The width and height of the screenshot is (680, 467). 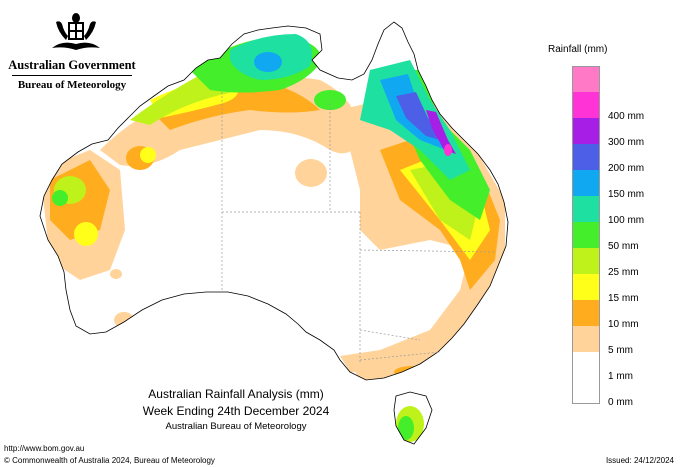 I want to click on legend-label: 10 mm, so click(x=623, y=324).